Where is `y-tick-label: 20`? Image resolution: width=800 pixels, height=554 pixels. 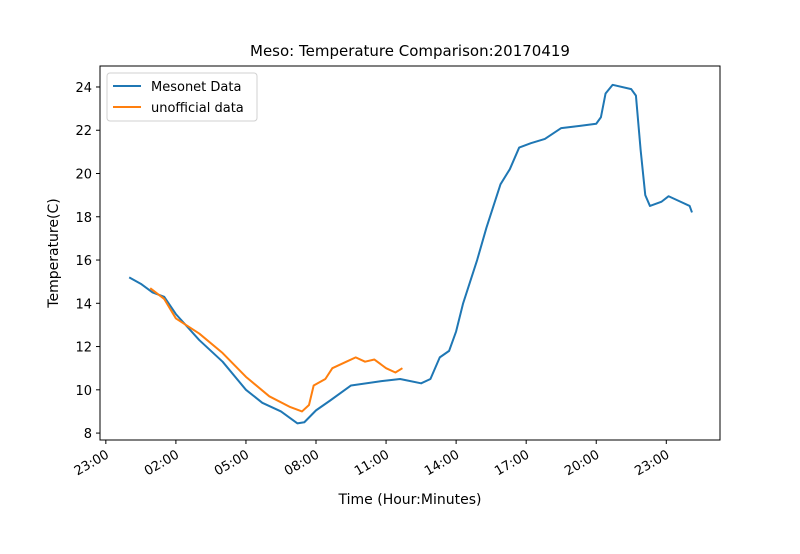
y-tick-label: 20 is located at coordinates (83, 175).